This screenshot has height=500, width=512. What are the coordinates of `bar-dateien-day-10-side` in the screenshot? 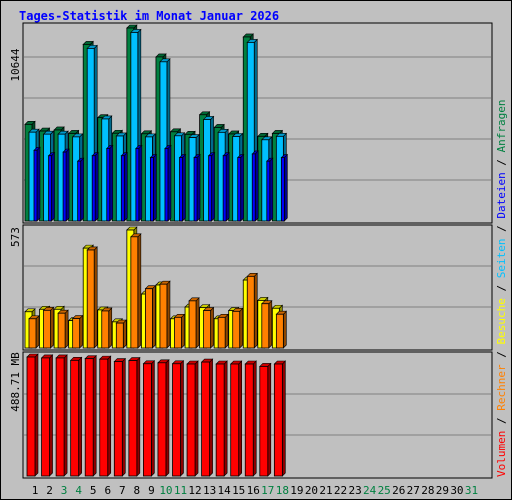 It's located at (169, 183).